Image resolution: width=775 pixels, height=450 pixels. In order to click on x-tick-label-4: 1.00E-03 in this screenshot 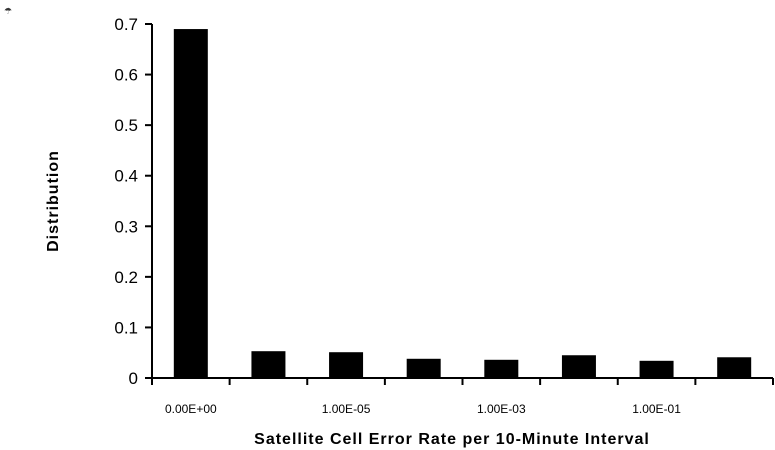, I will do `click(501, 409)`.